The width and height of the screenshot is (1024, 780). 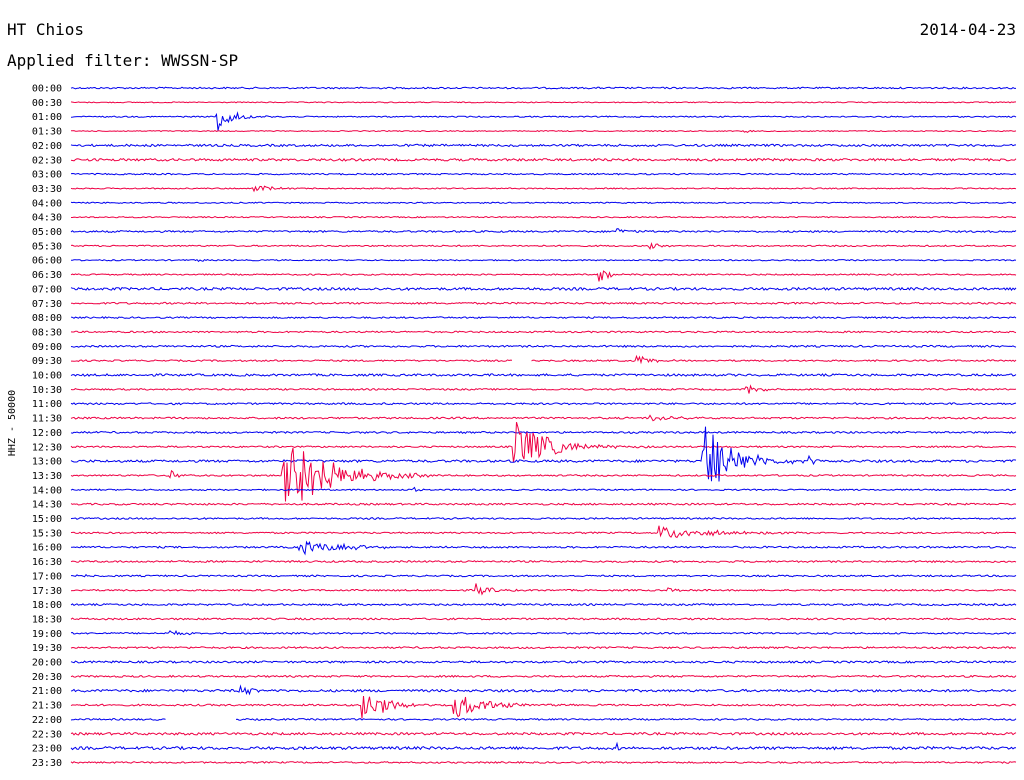 I want to click on row-time-label: 17:30, so click(x=47, y=591).